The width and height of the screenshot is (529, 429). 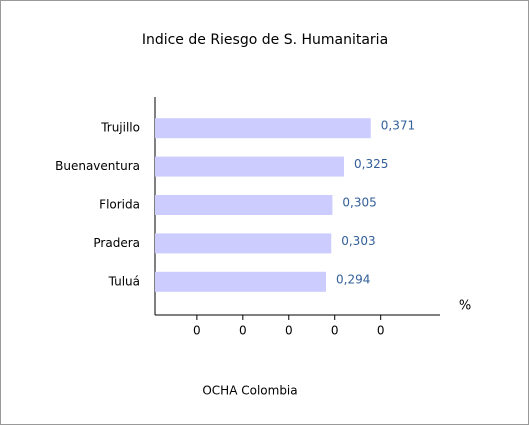 What do you see at coordinates (97, 166) in the screenshot?
I see `y-tick-label: Buenaventura` at bounding box center [97, 166].